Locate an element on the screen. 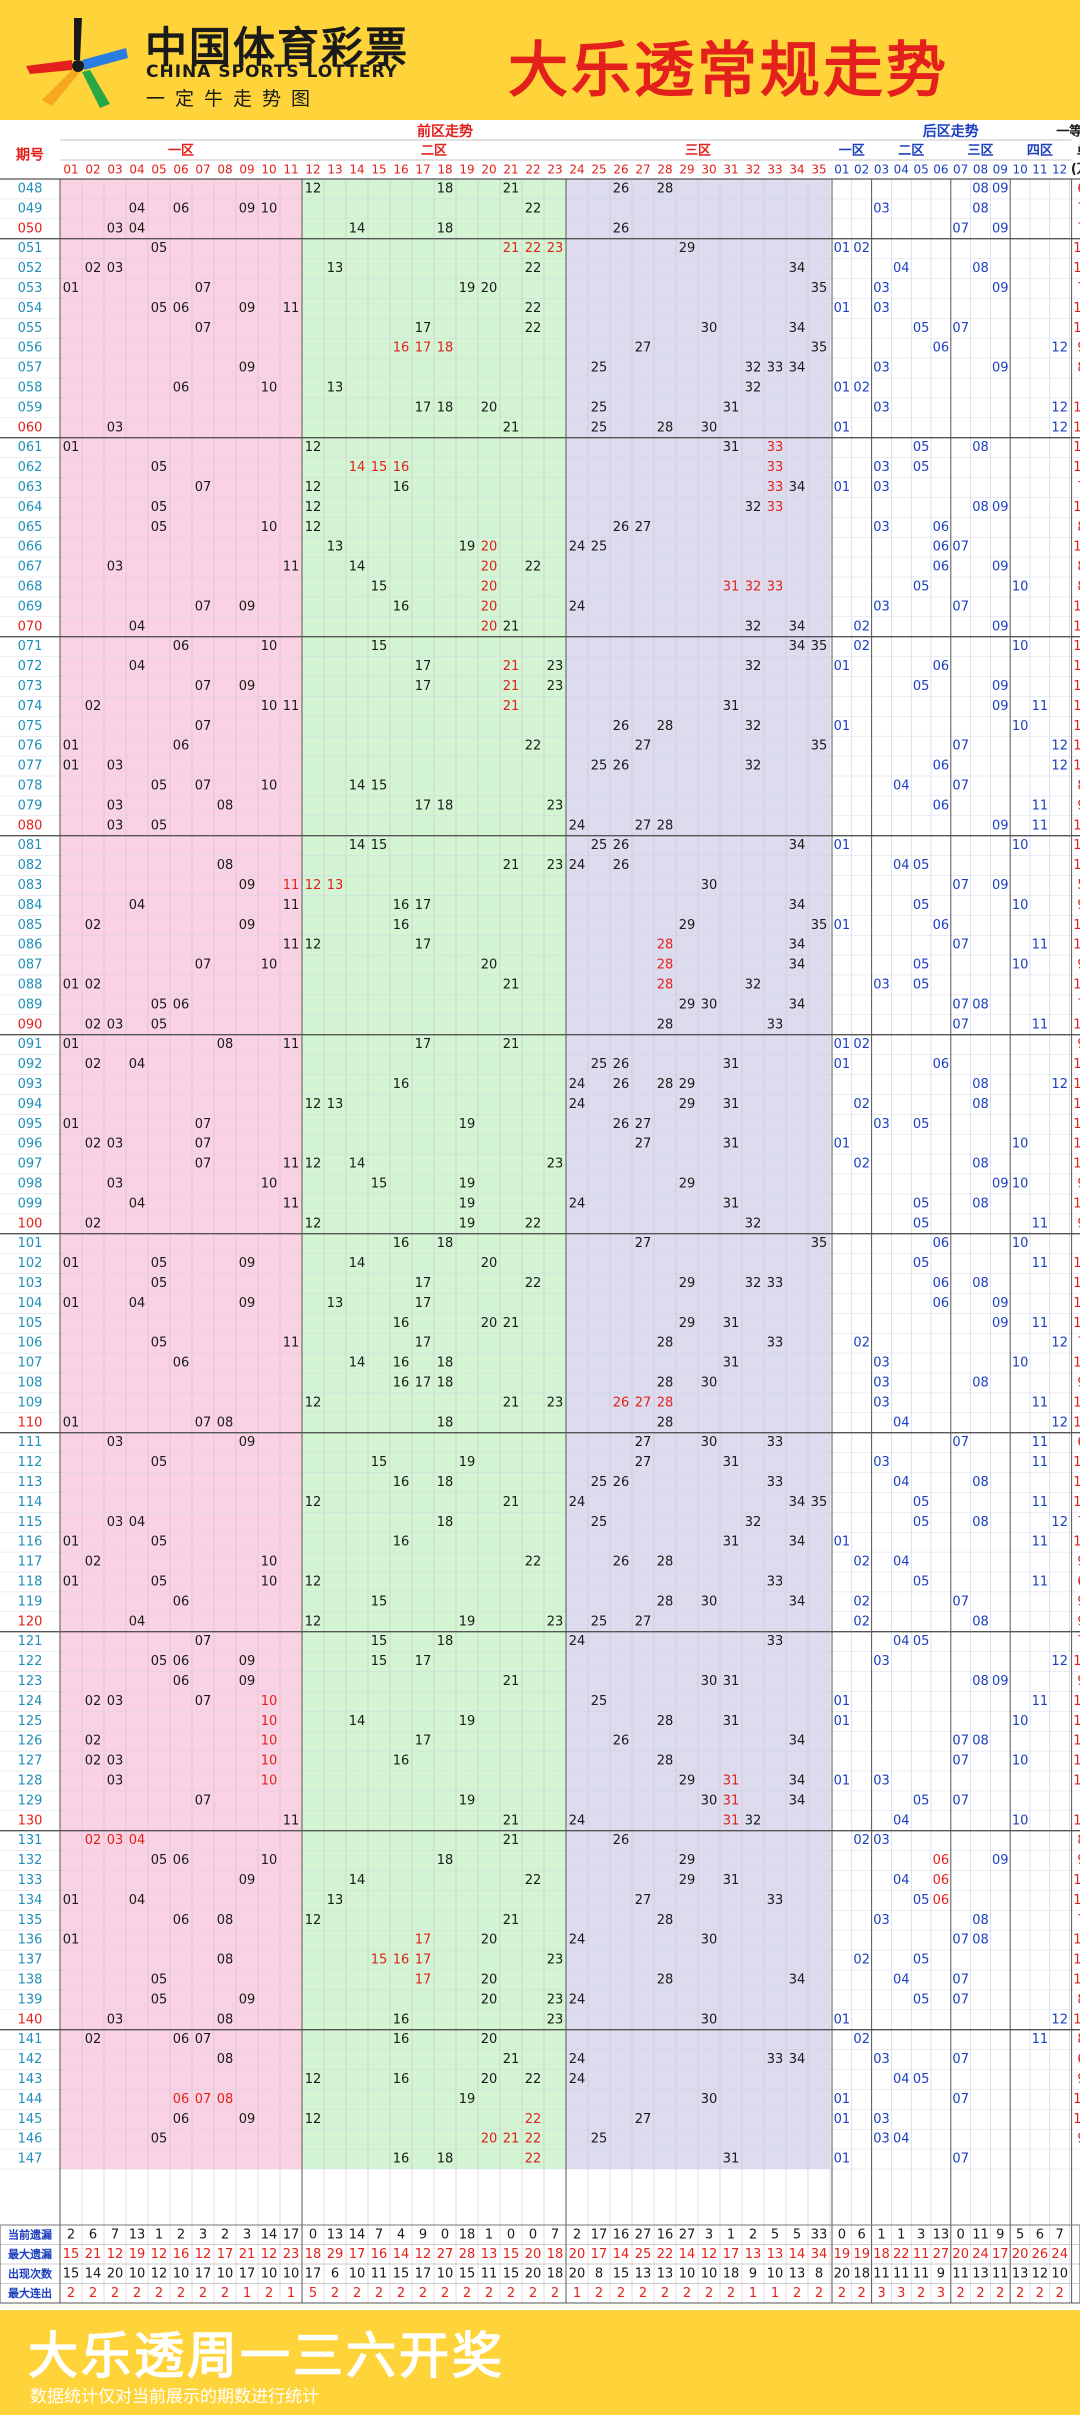  prize-amount: 746 is located at coordinates (1078, 1522).